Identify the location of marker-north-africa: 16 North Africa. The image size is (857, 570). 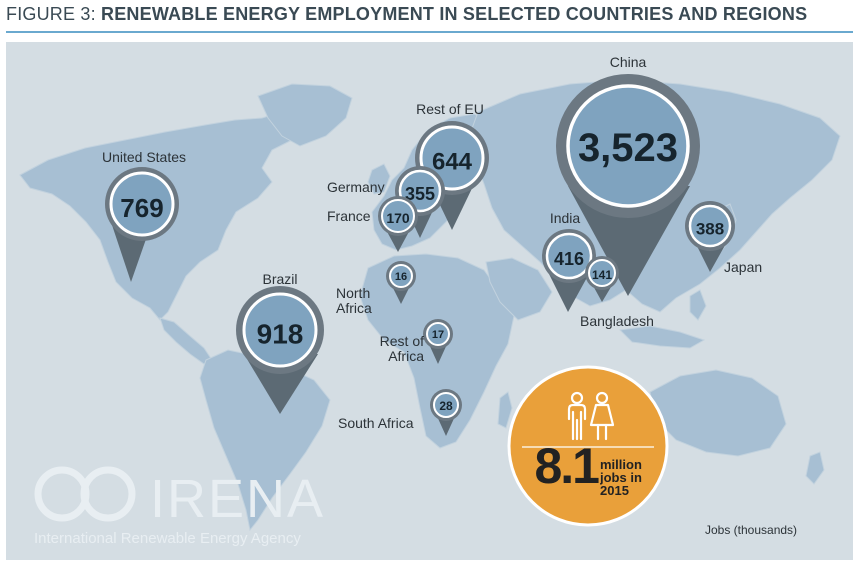
(376, 288).